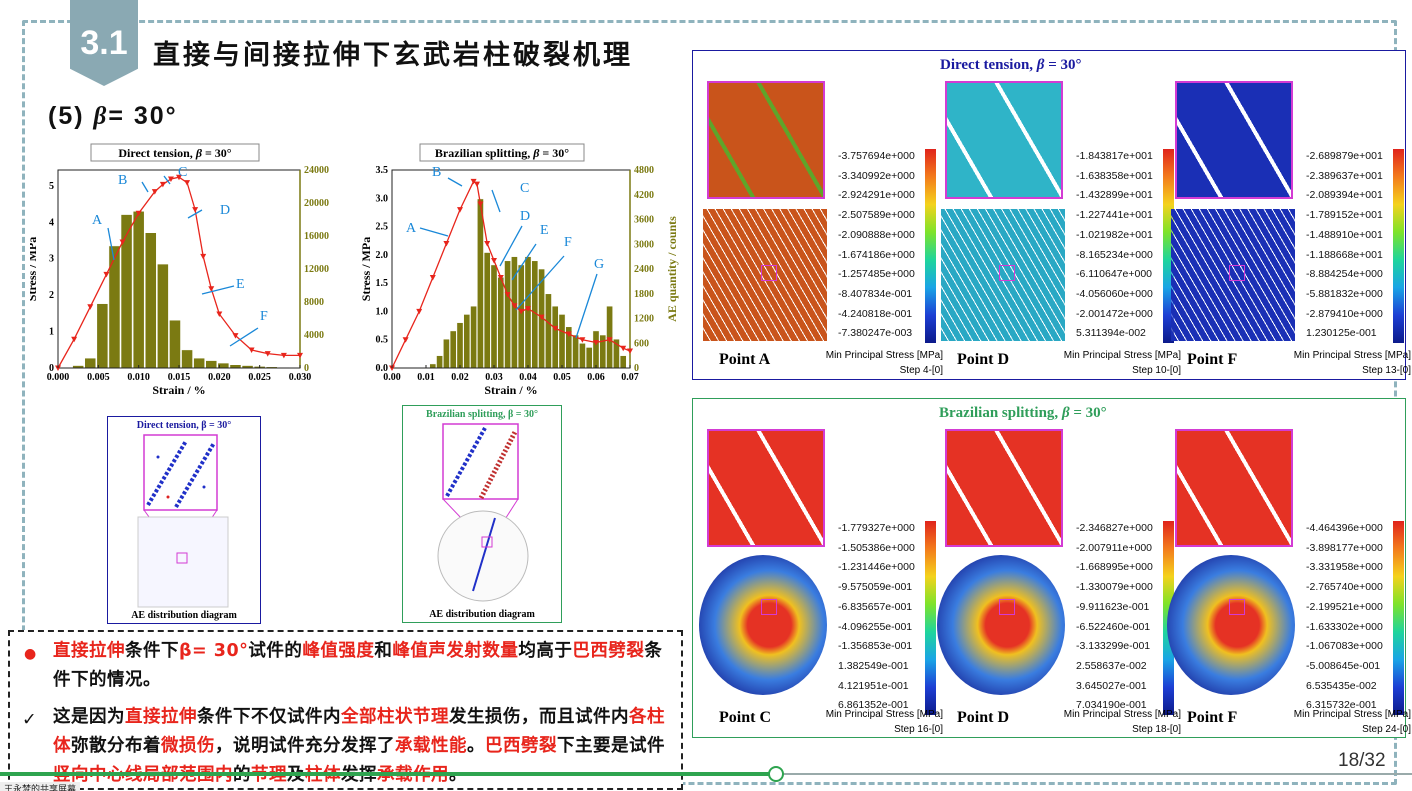  Describe the element at coordinates (382, 368) in the screenshot. I see `y-tick-label: 0.0` at that location.